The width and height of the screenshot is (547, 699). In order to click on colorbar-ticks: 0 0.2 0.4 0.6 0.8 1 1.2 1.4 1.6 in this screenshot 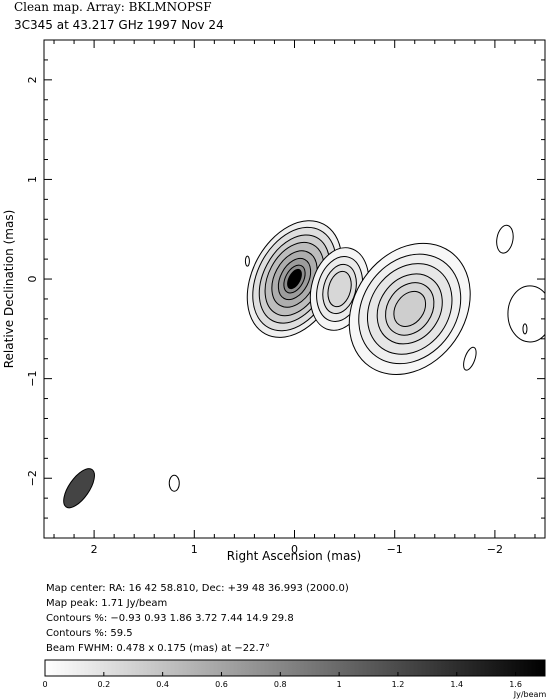, I will do `click(282, 680)`.